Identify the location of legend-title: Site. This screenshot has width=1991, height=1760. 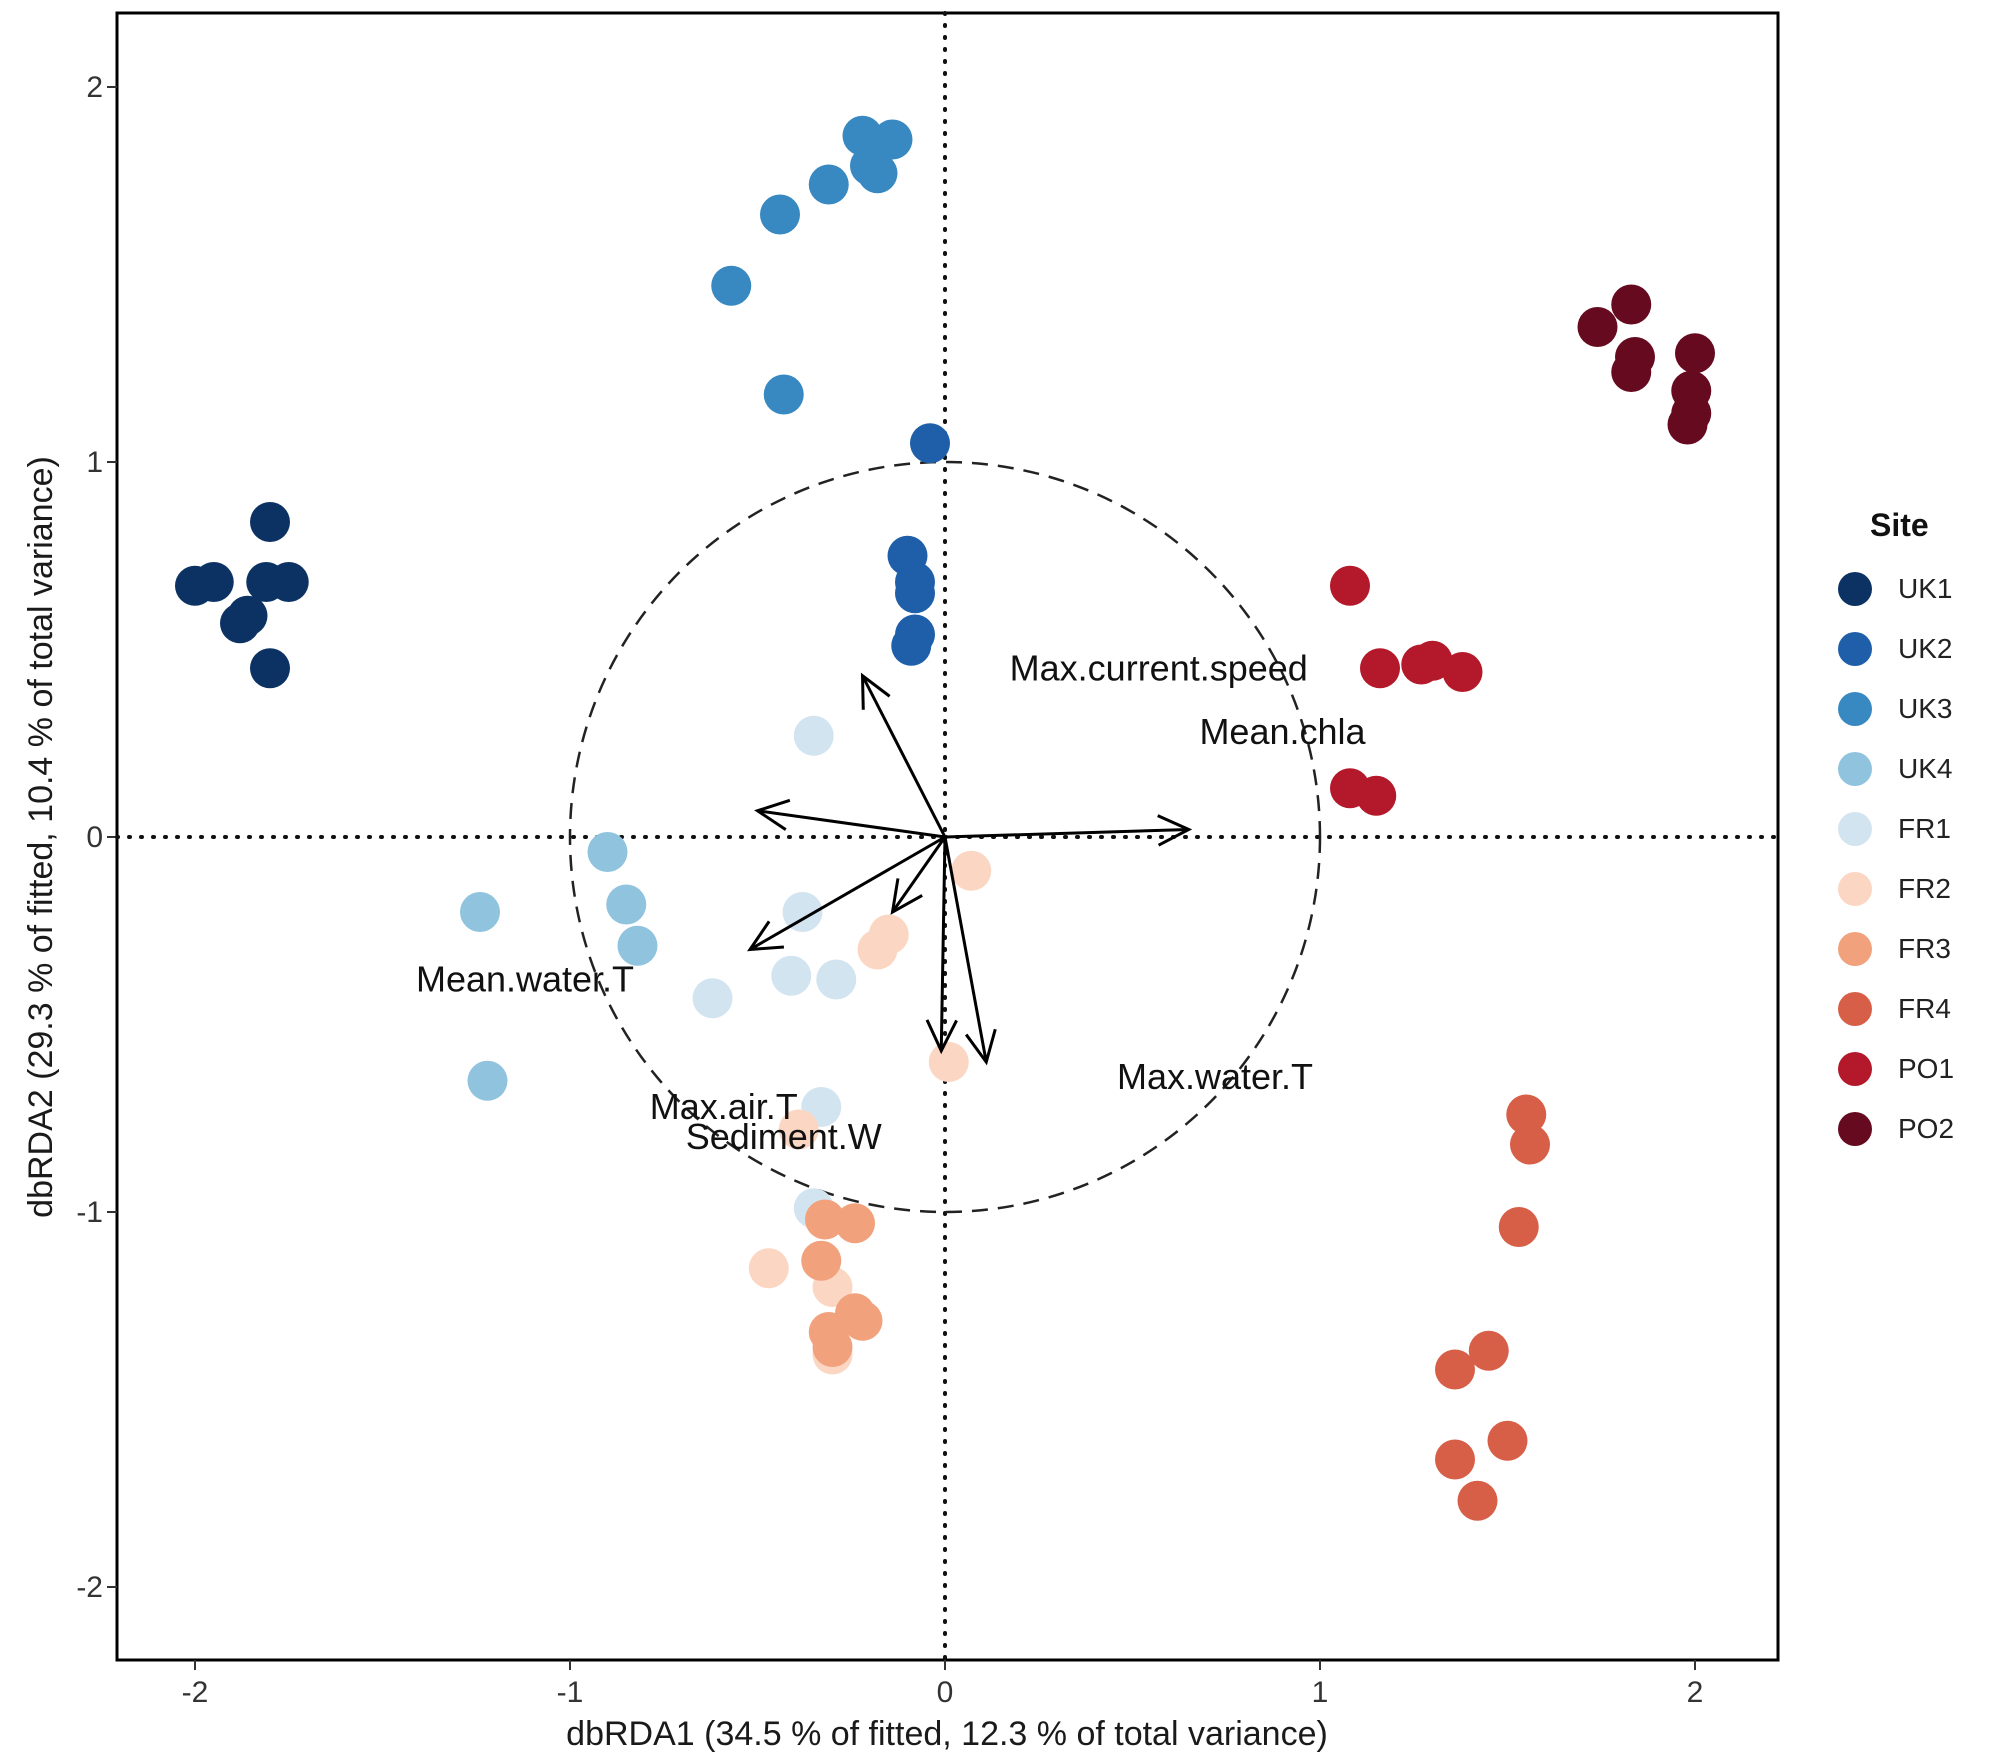
(1899, 525).